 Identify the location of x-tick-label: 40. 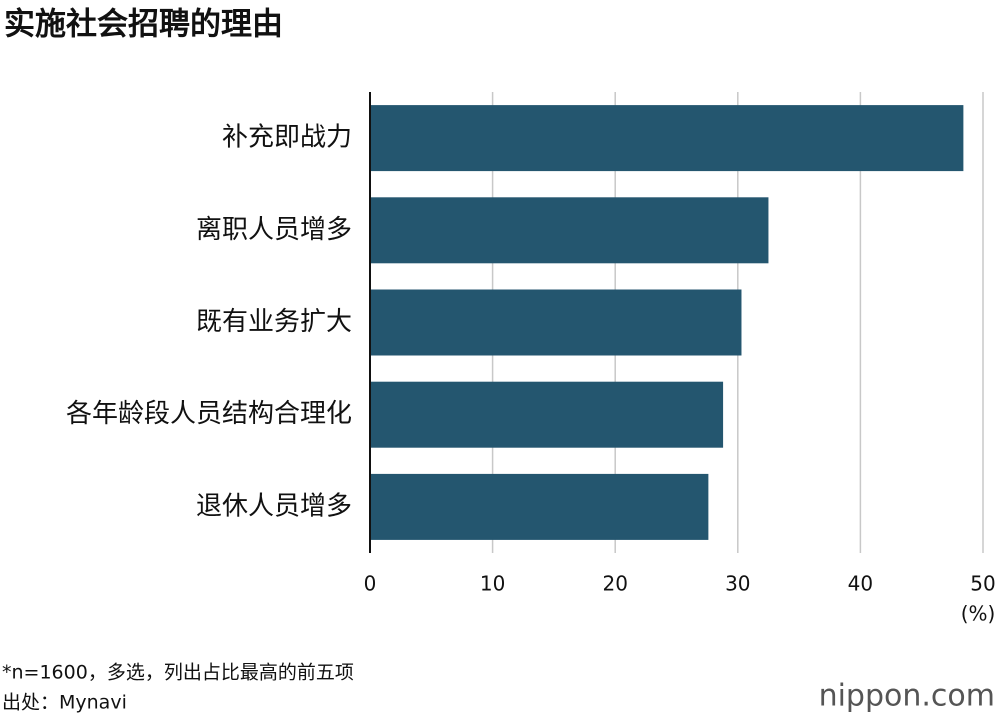
(860, 584).